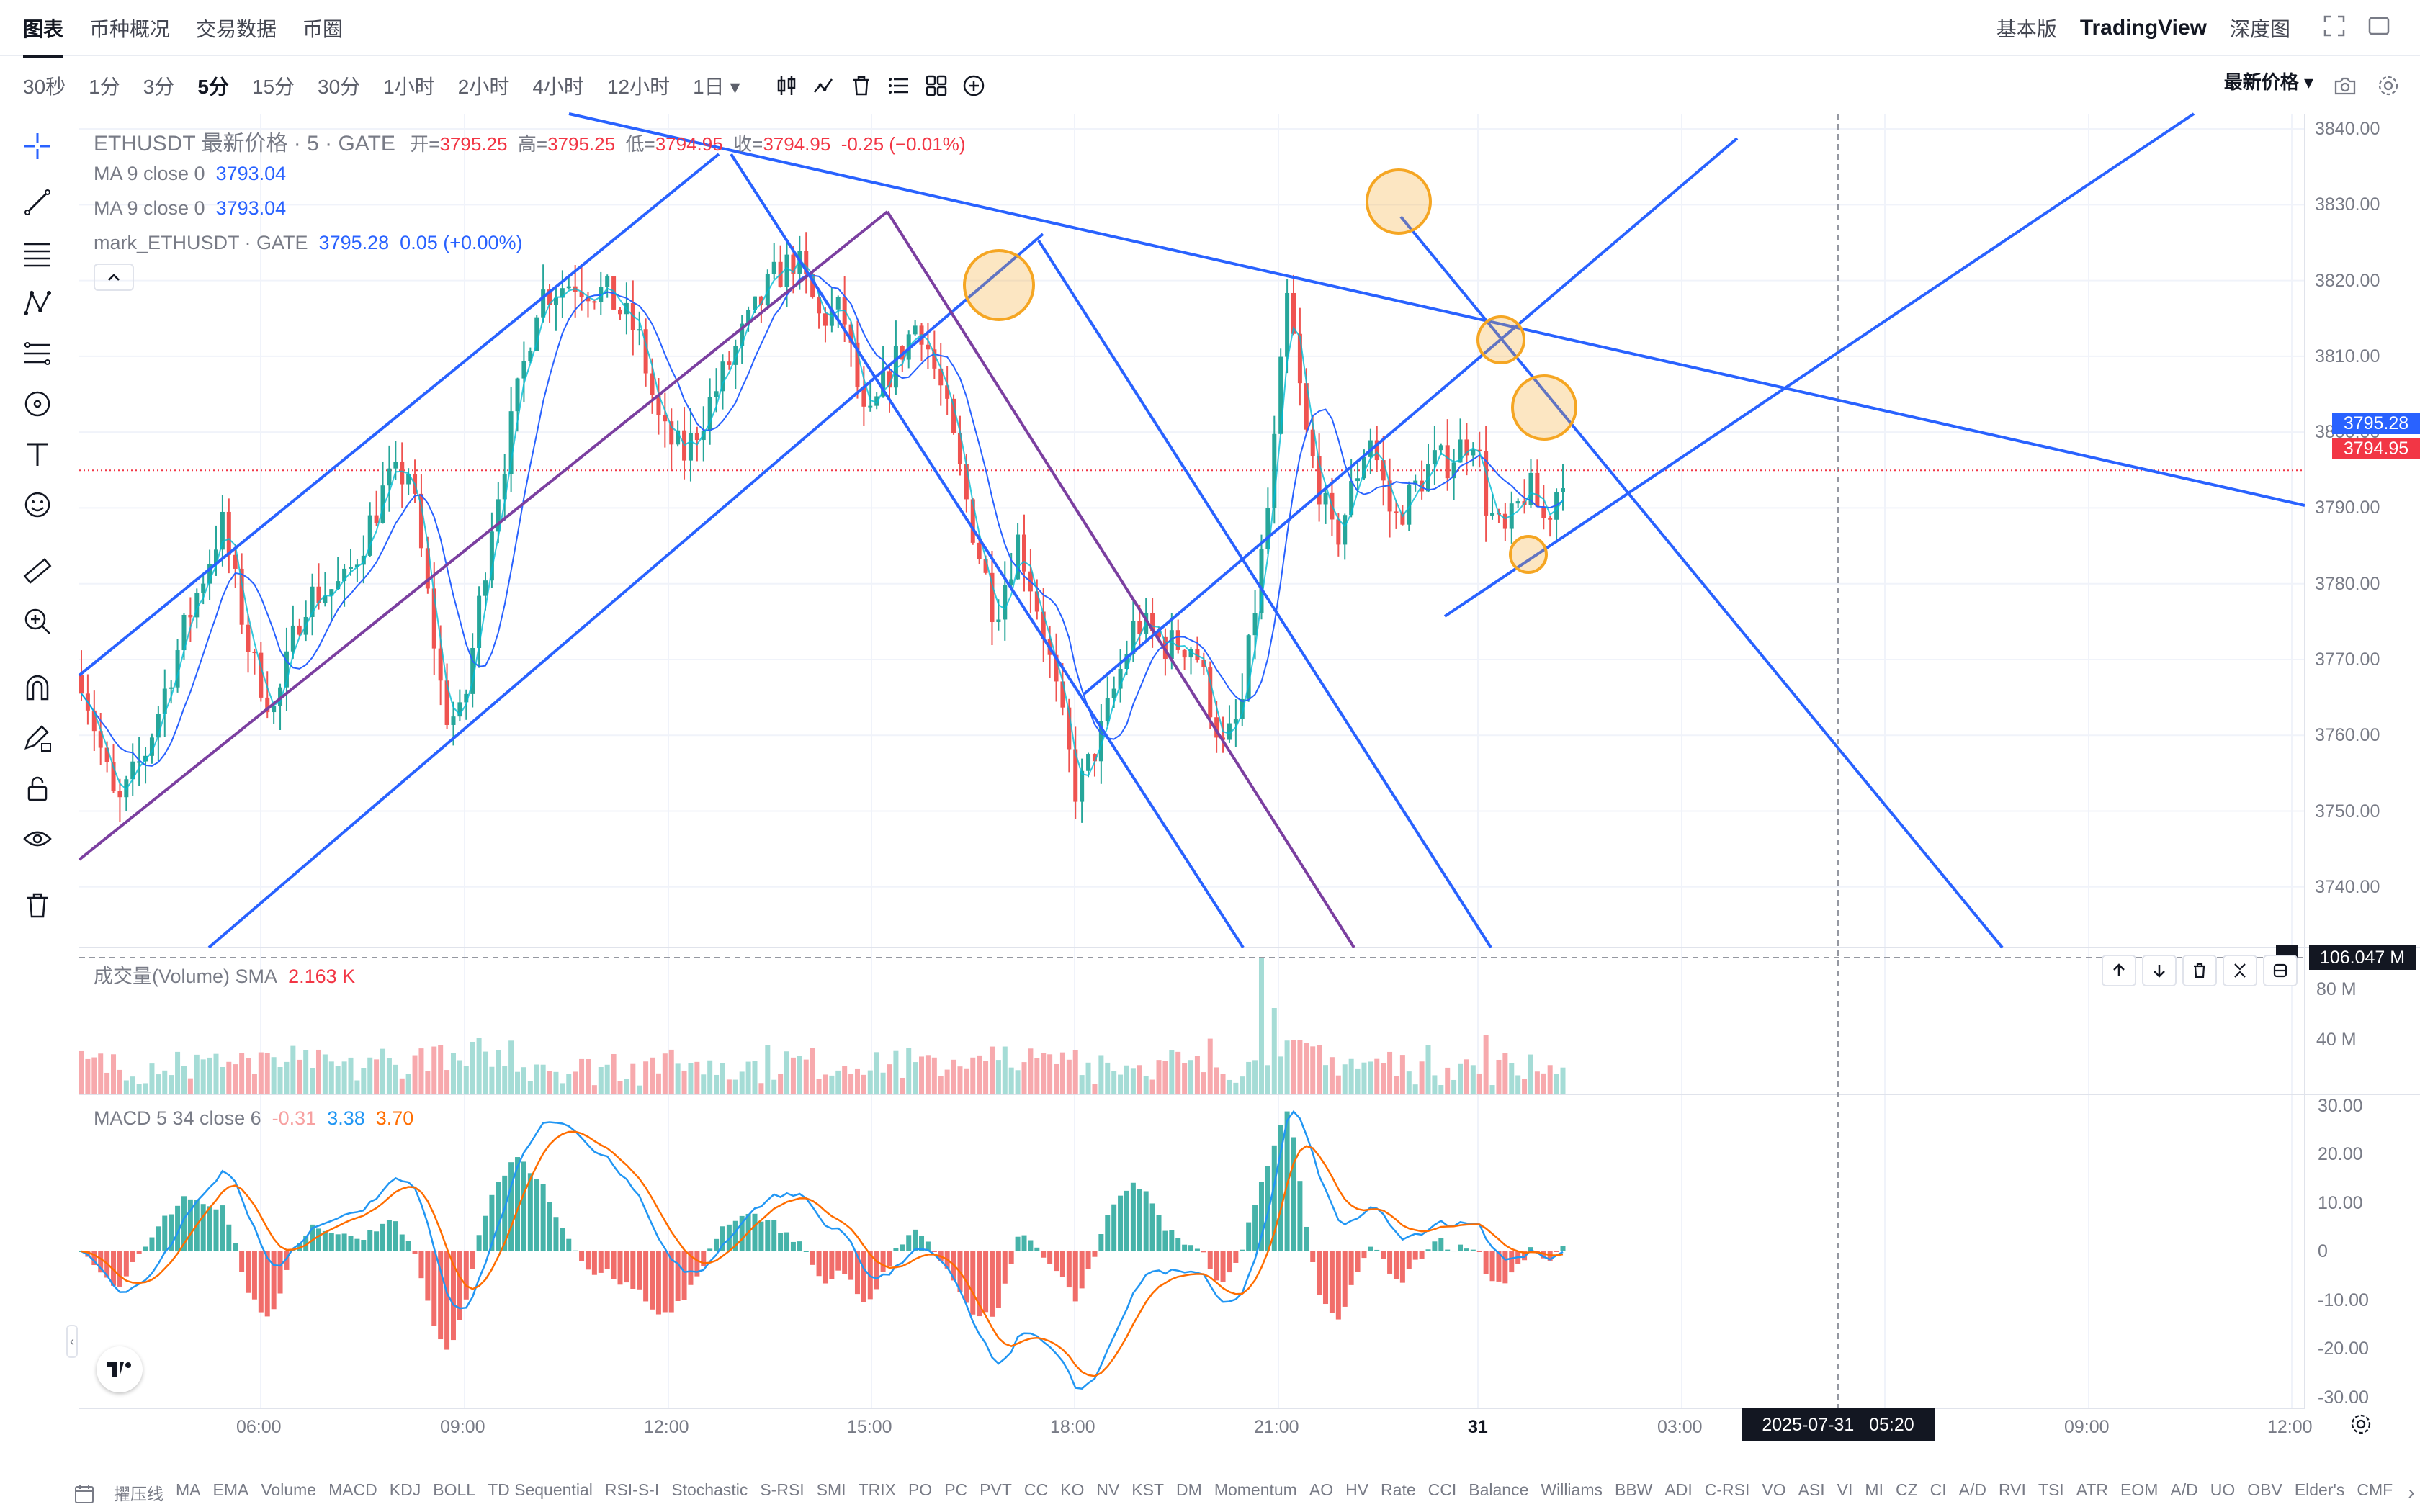  Describe the element at coordinates (2012, 1489) in the screenshot. I see `indicator-shortcut: RVI` at that location.